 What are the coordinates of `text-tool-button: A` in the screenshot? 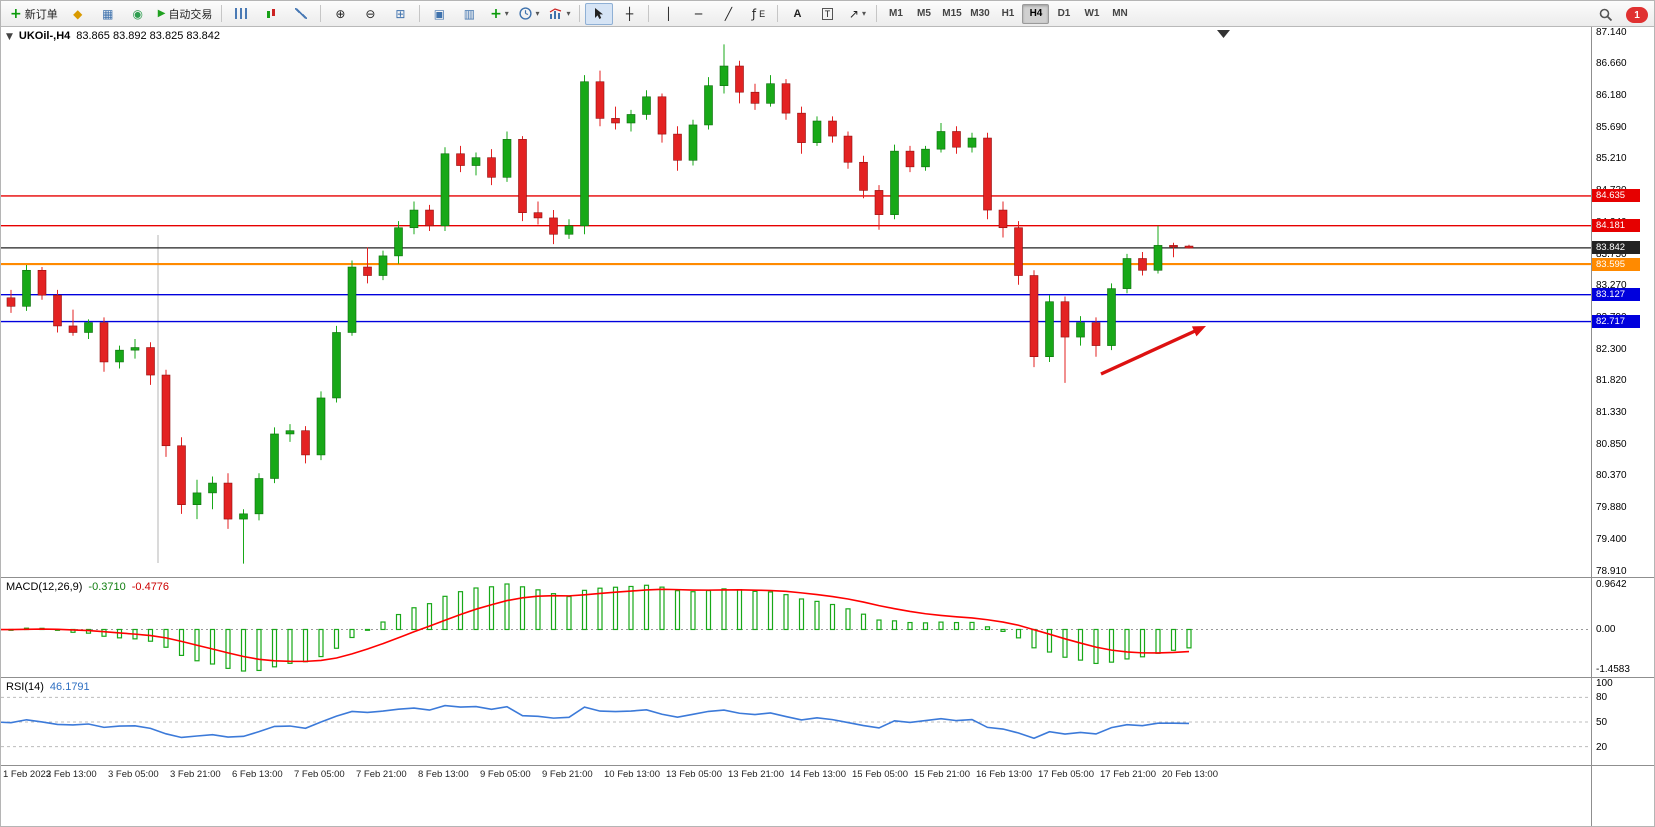 It's located at (797, 14).